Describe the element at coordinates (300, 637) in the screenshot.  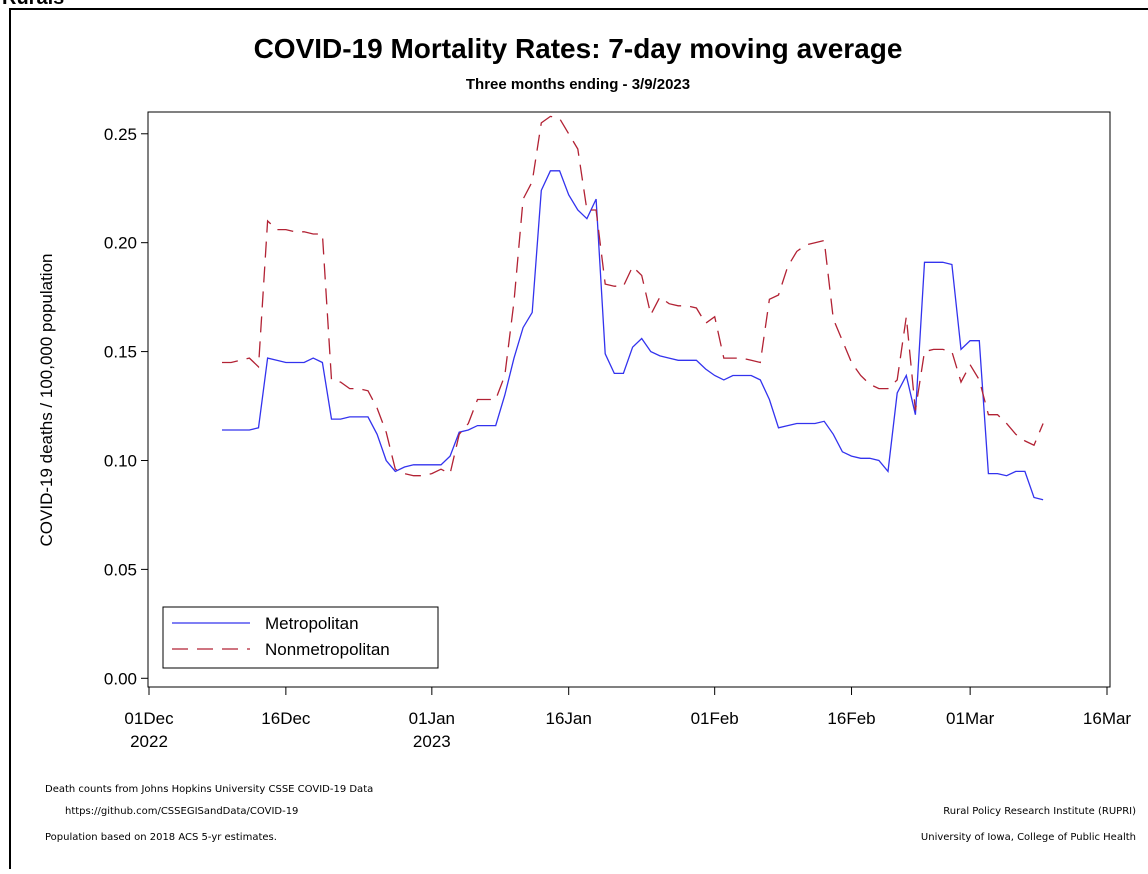
I see `legend-box` at that location.